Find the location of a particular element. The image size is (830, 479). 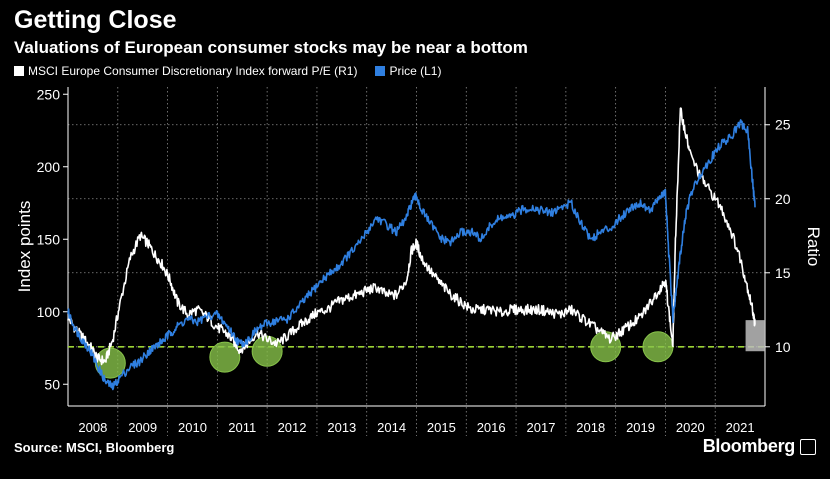

x-tick-label: 2012 is located at coordinates (292, 427).